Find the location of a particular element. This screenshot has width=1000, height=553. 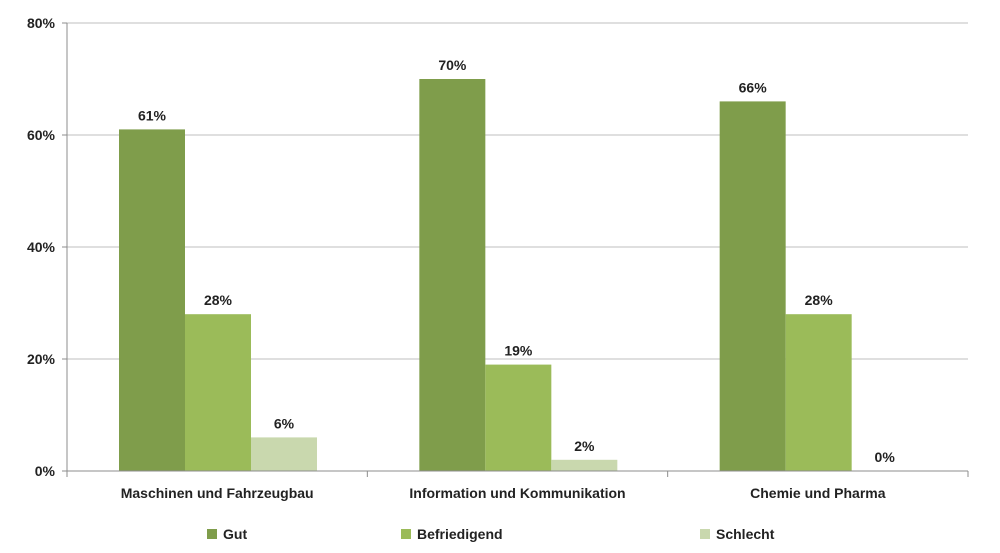

y-tick-label: 20% is located at coordinates (41, 359).